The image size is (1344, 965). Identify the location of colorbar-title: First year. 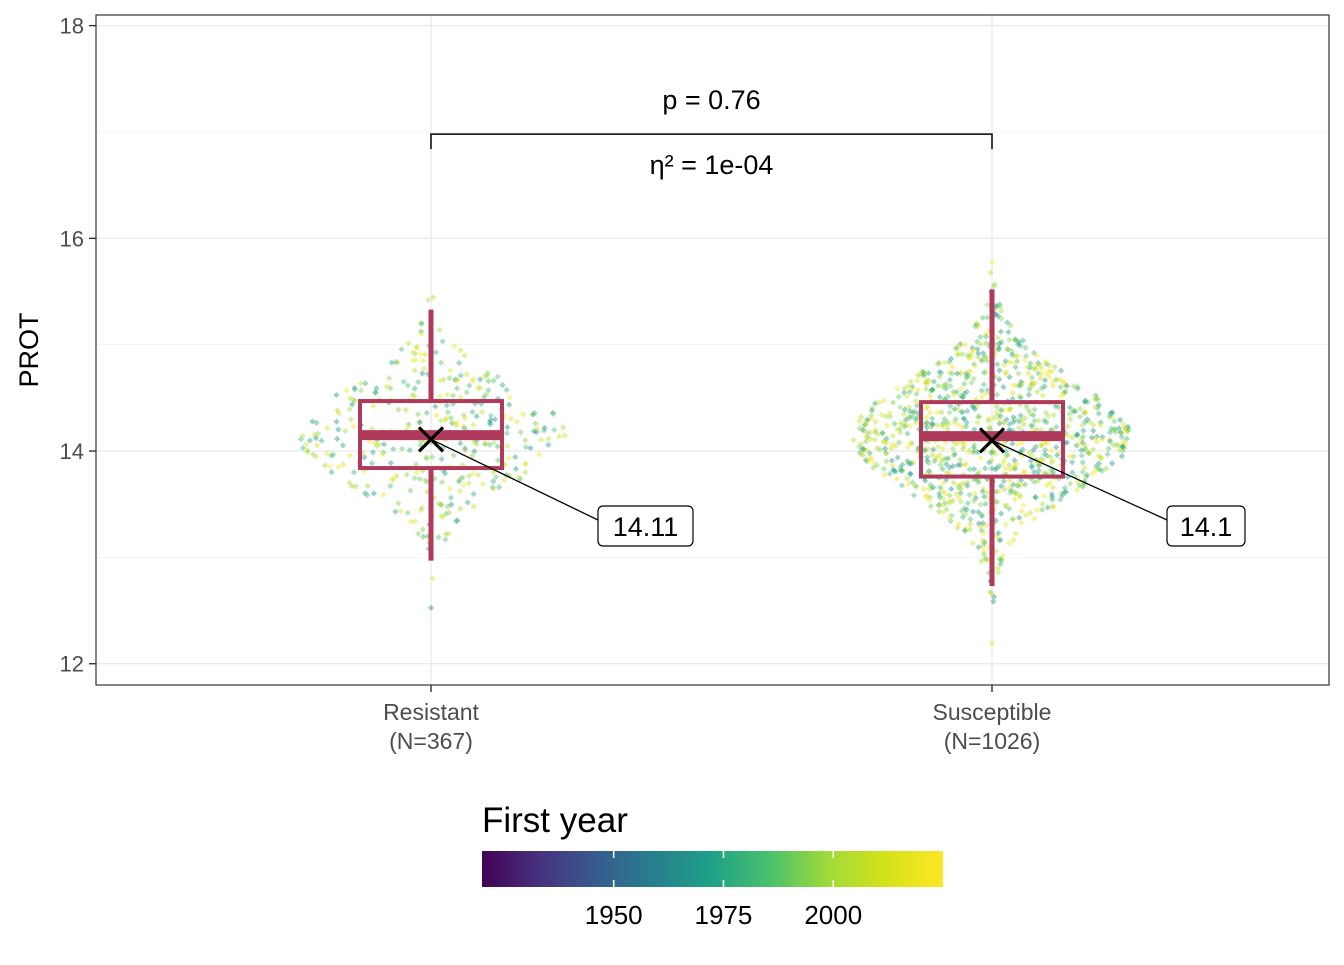
(555, 820).